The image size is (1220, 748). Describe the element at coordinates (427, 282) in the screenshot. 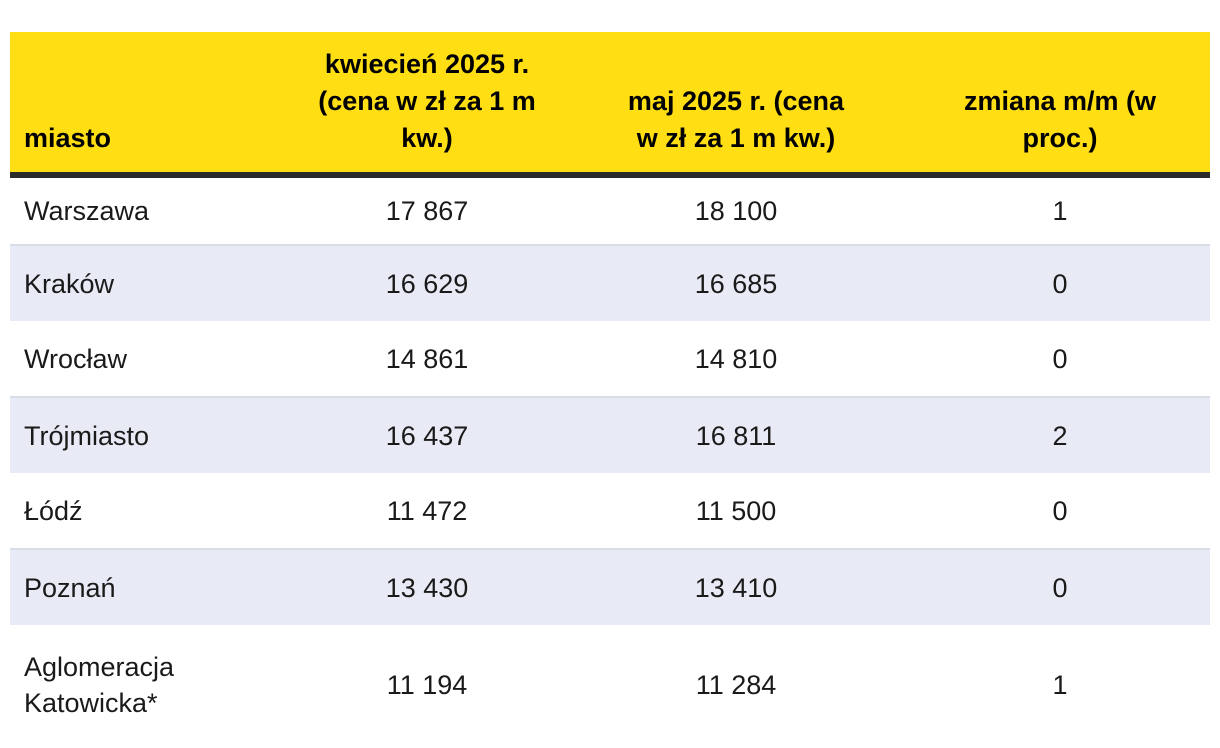

I see `april-price-cell: 16 629` at that location.